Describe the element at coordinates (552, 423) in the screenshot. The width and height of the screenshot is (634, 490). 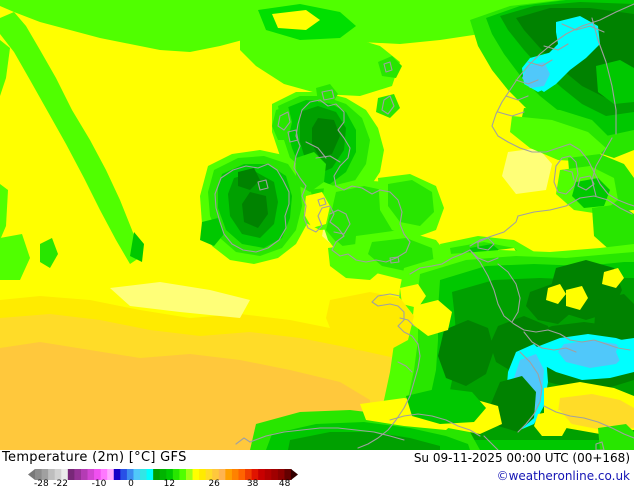
I see `temp-band-riviera-yellow` at that location.